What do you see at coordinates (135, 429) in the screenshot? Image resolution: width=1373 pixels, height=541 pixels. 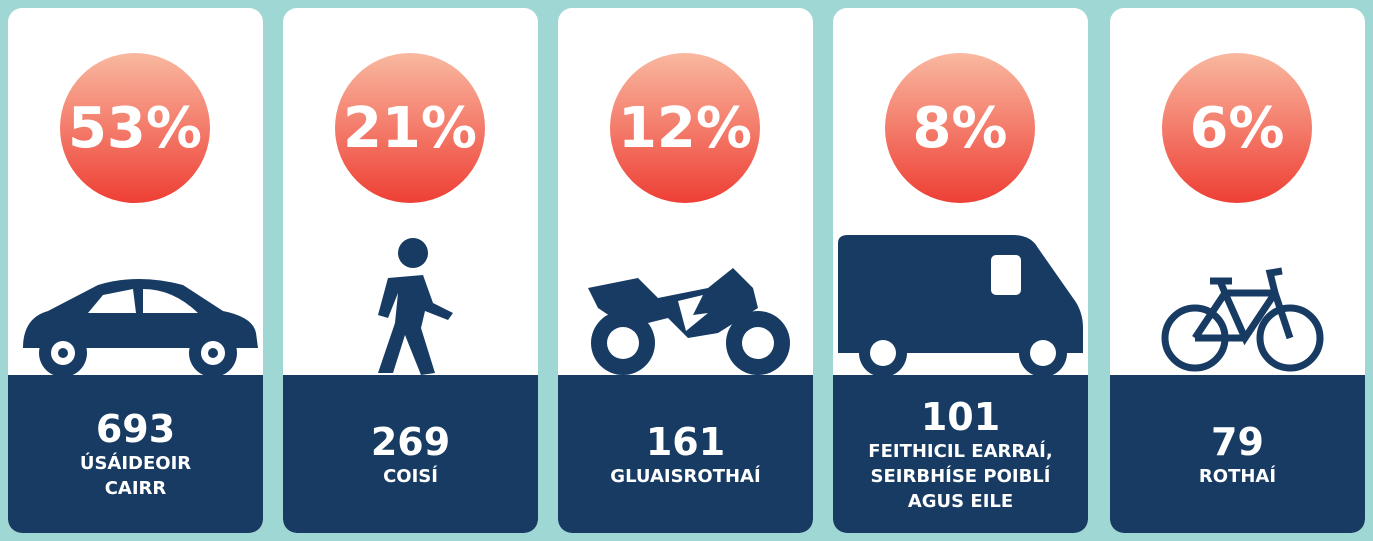 I see `count: 693` at bounding box center [135, 429].